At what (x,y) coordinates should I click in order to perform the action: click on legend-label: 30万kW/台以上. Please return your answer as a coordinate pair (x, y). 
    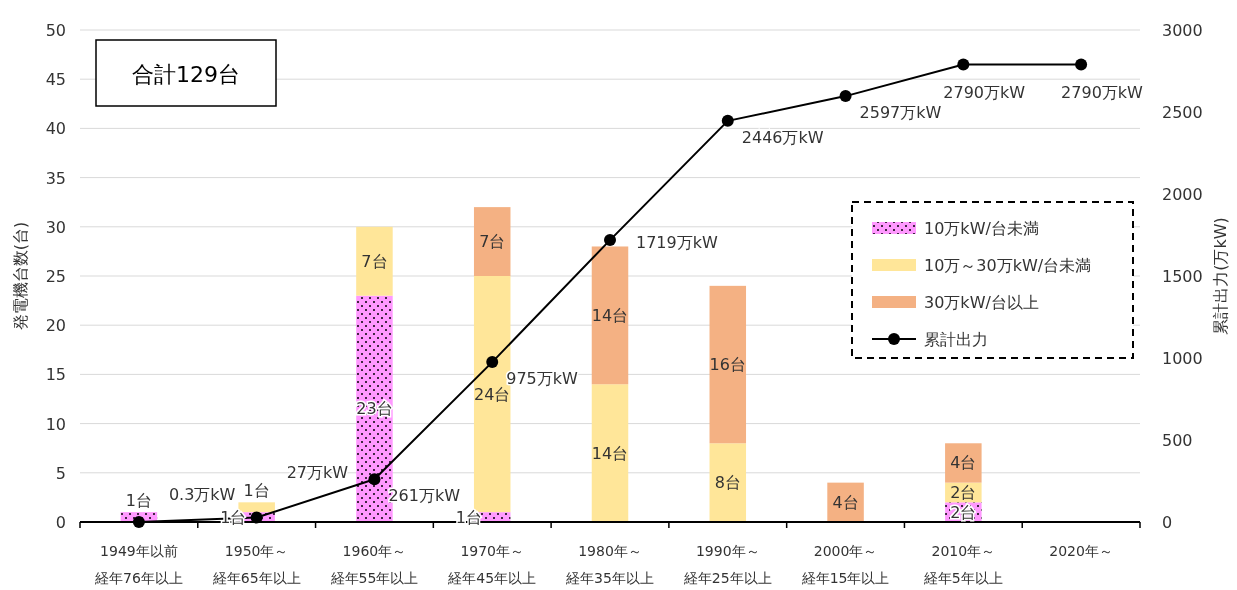
    Looking at the image, I should click on (981, 302).